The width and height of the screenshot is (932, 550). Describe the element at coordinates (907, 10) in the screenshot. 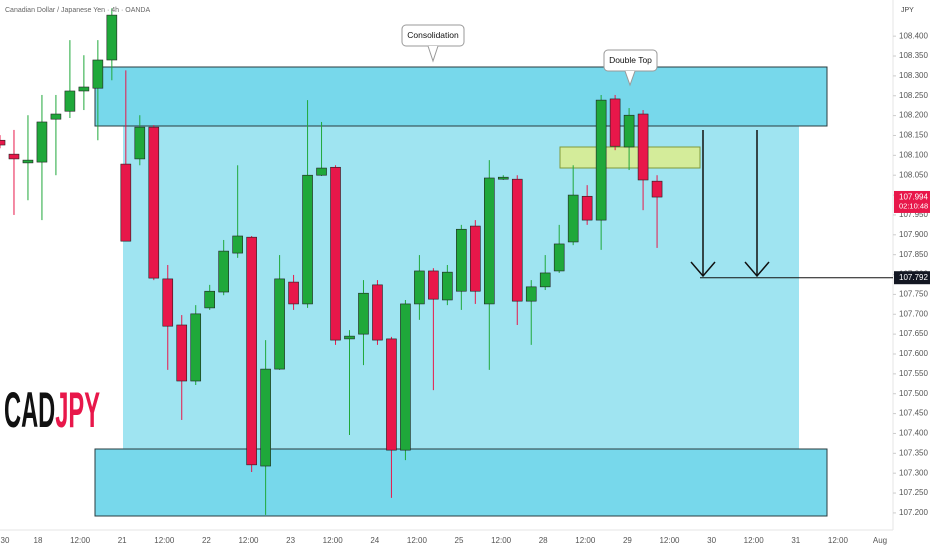

I see `currency: JPY` at that location.